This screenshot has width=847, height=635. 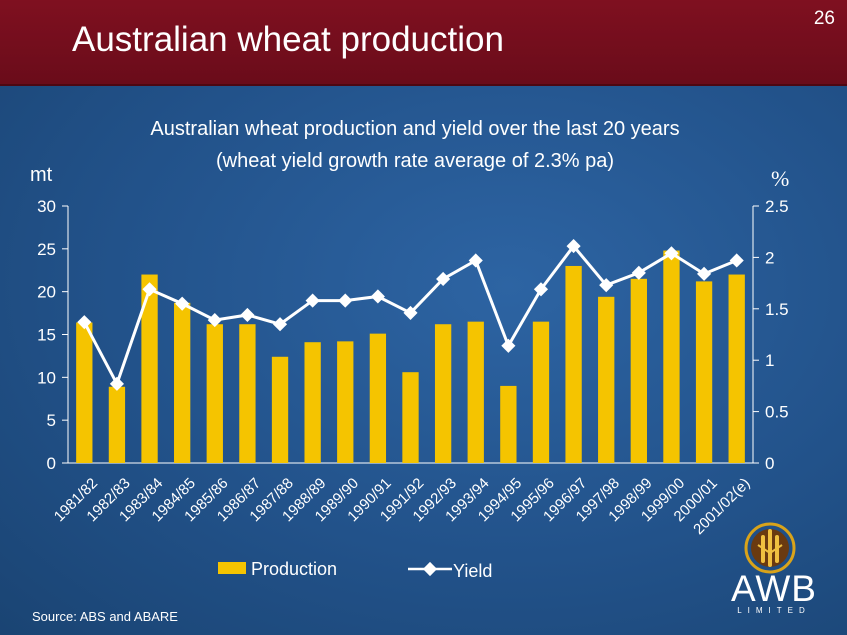 What do you see at coordinates (770, 548) in the screenshot?
I see `awb-wheat-logo-icon` at bounding box center [770, 548].